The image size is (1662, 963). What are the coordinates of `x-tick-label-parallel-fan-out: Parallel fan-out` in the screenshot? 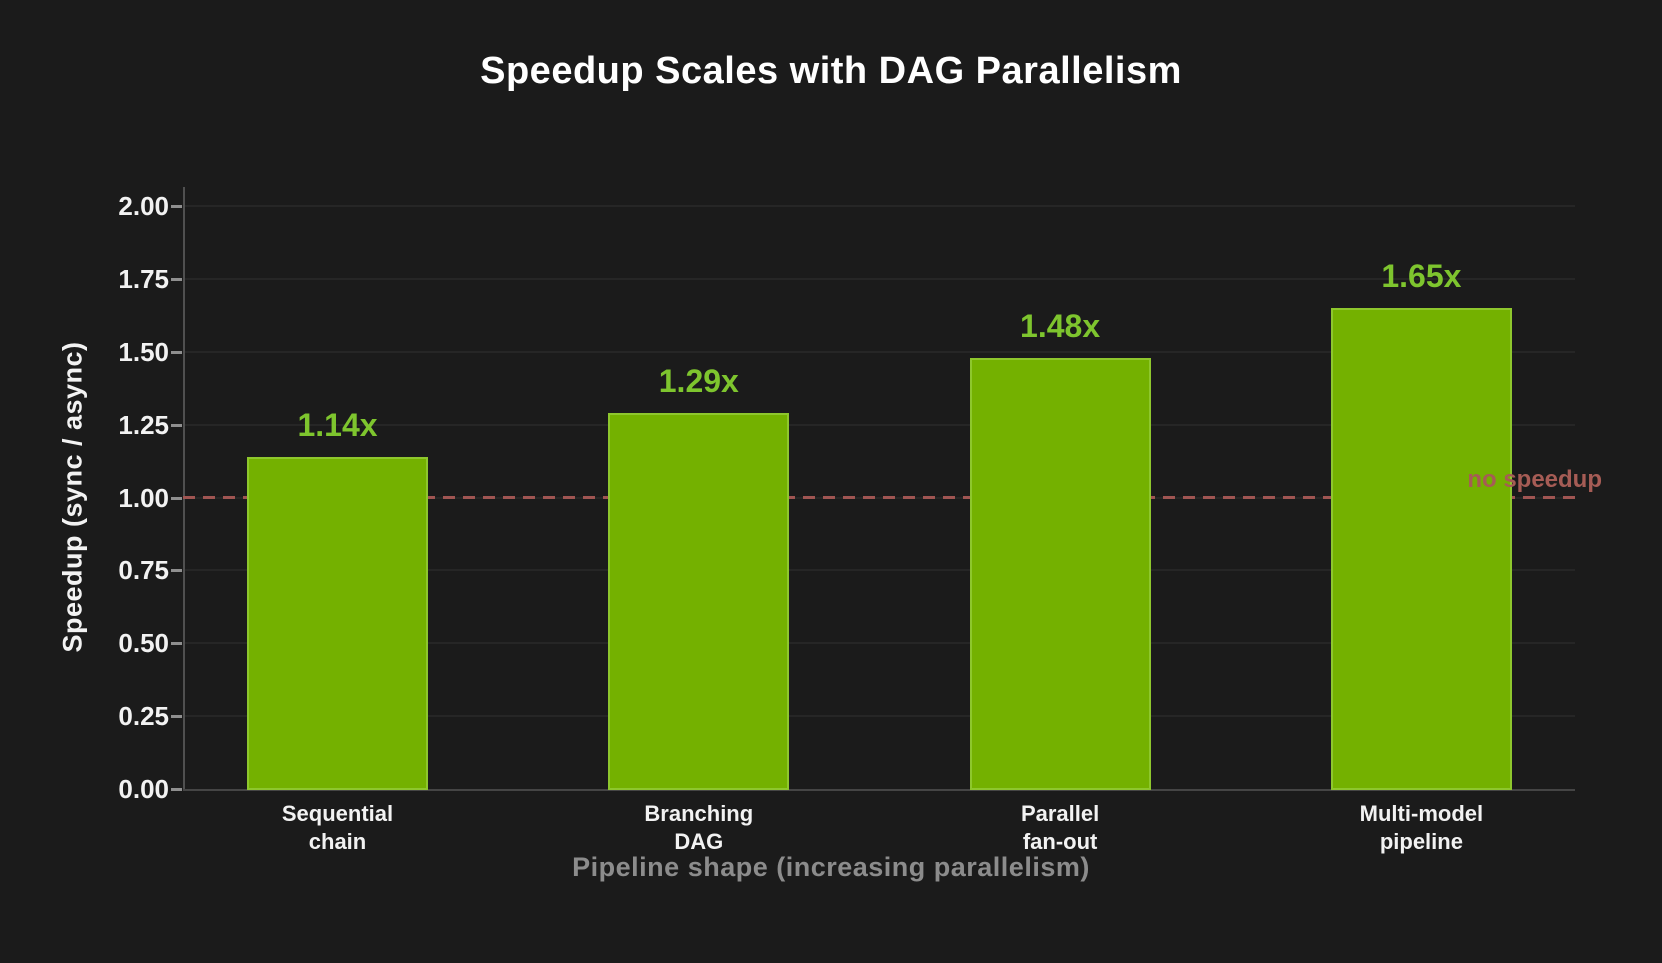 It's located at (1060, 827).